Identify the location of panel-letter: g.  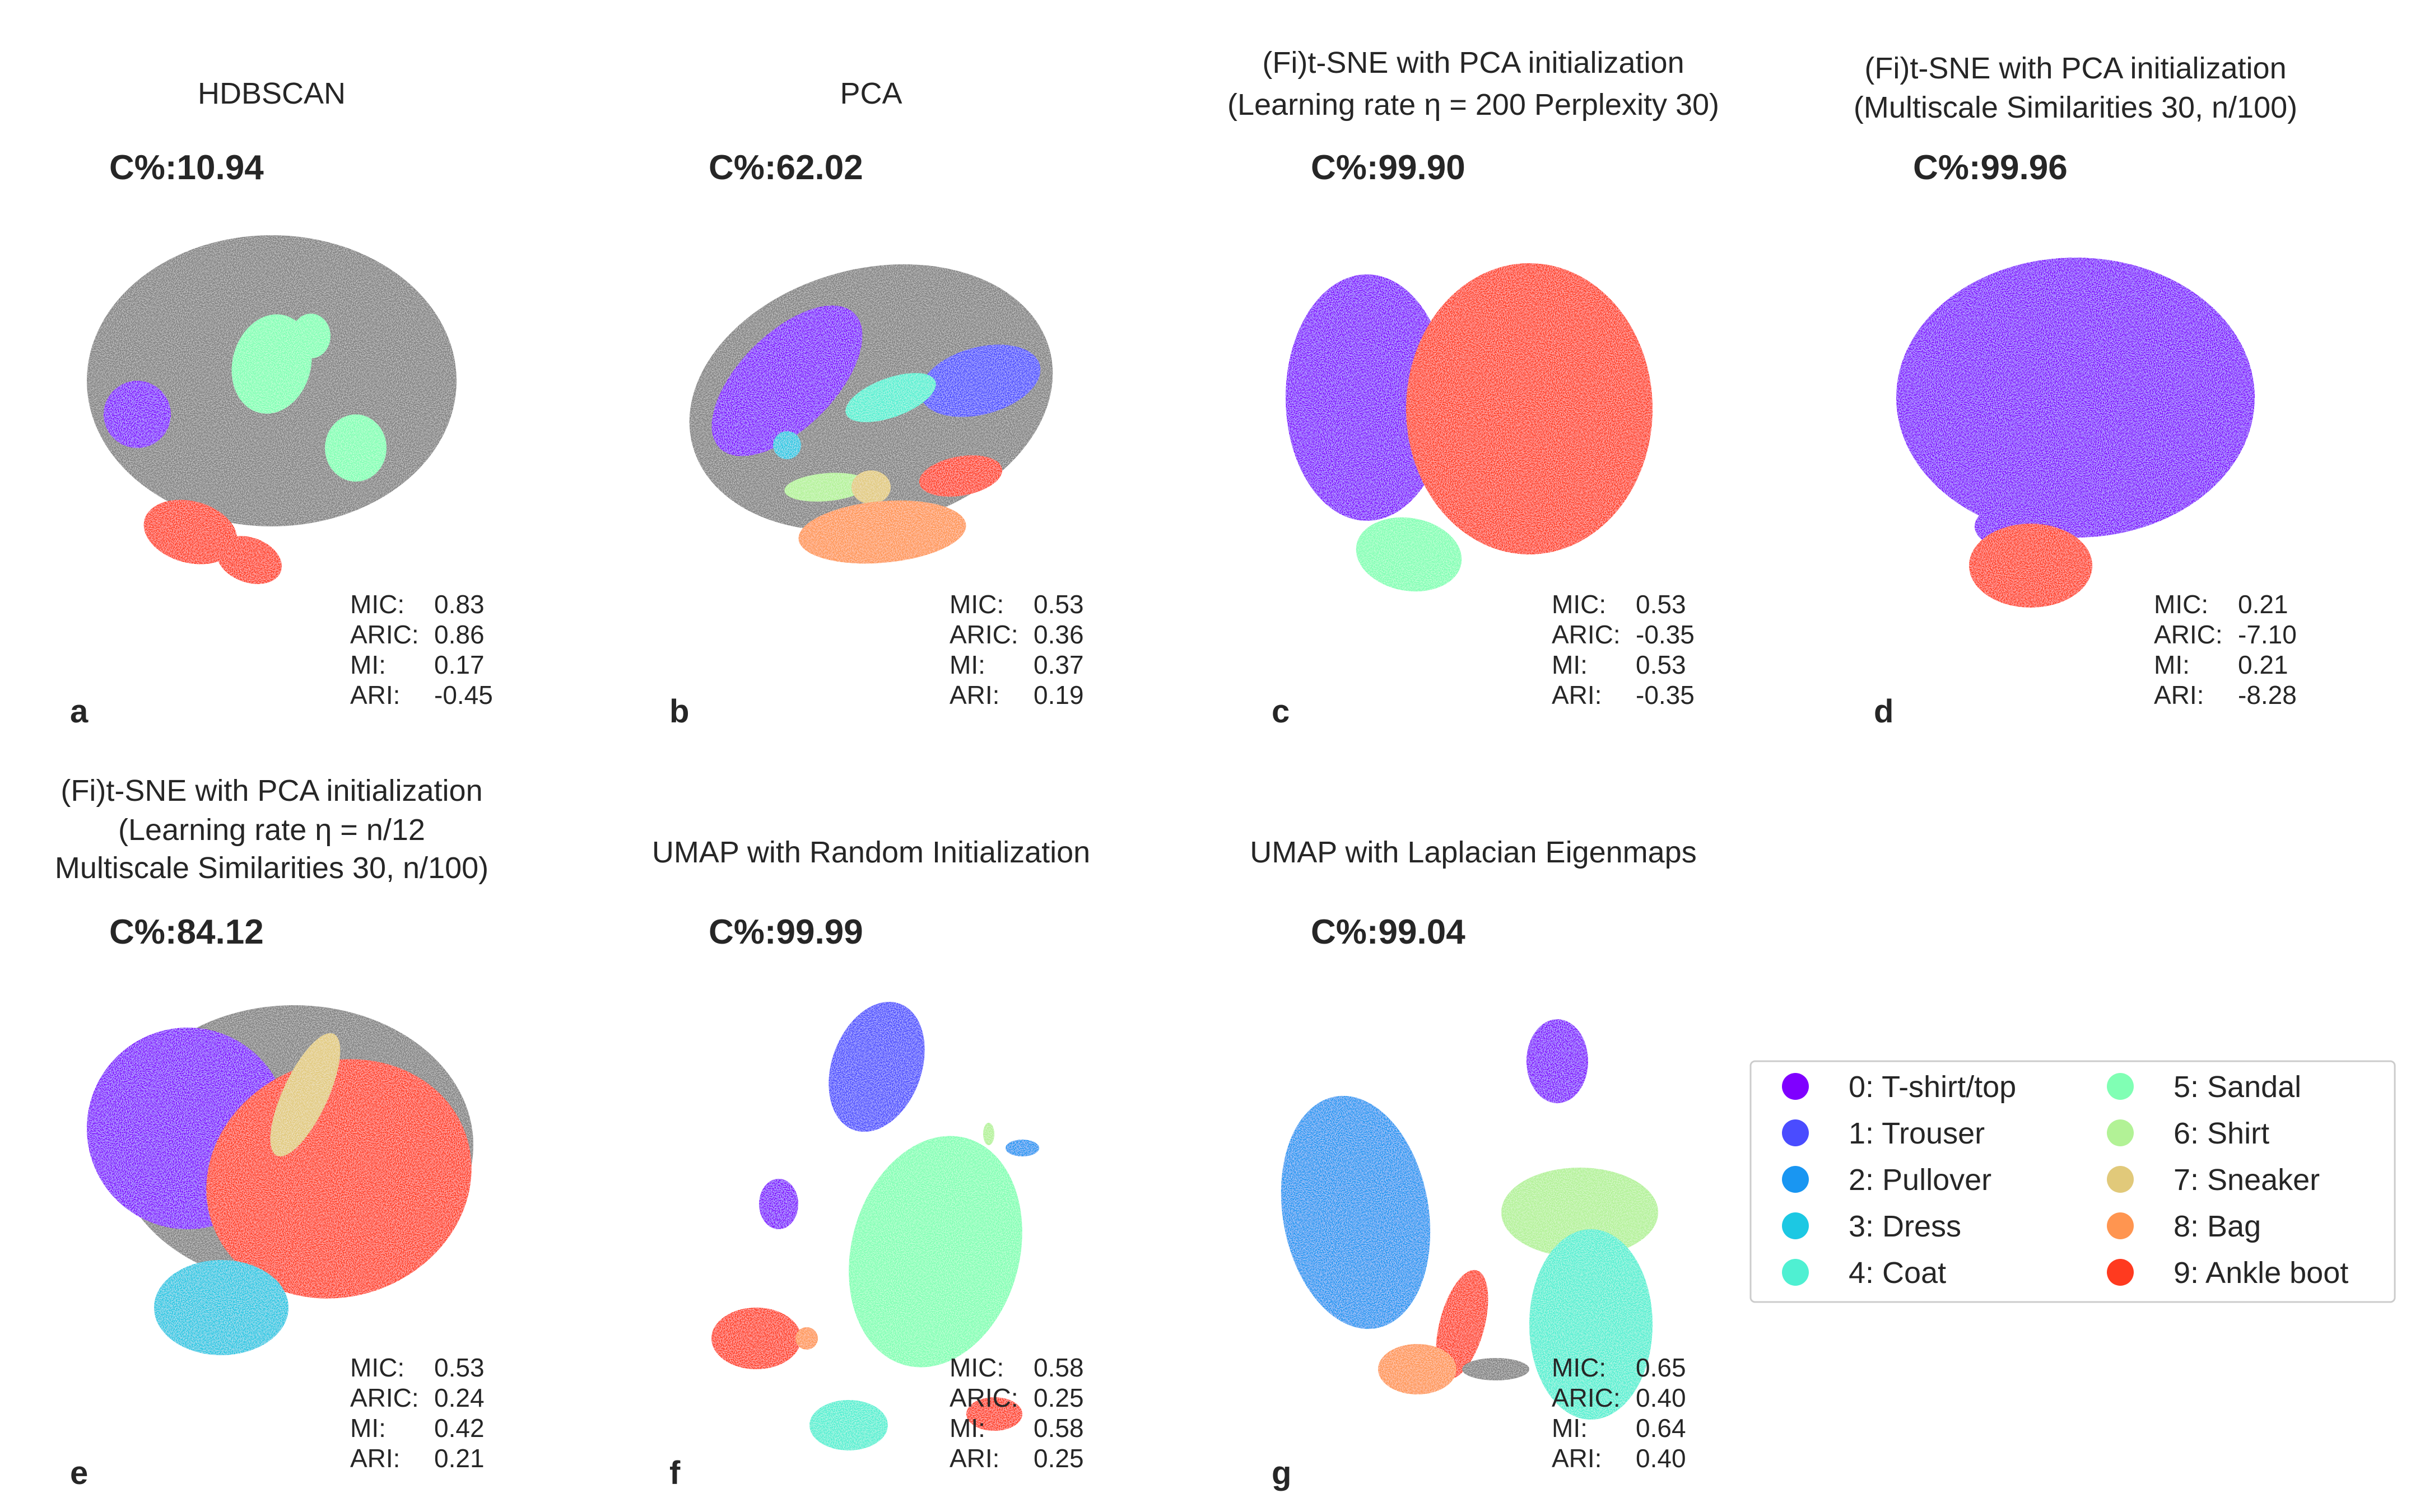
(1281, 1473).